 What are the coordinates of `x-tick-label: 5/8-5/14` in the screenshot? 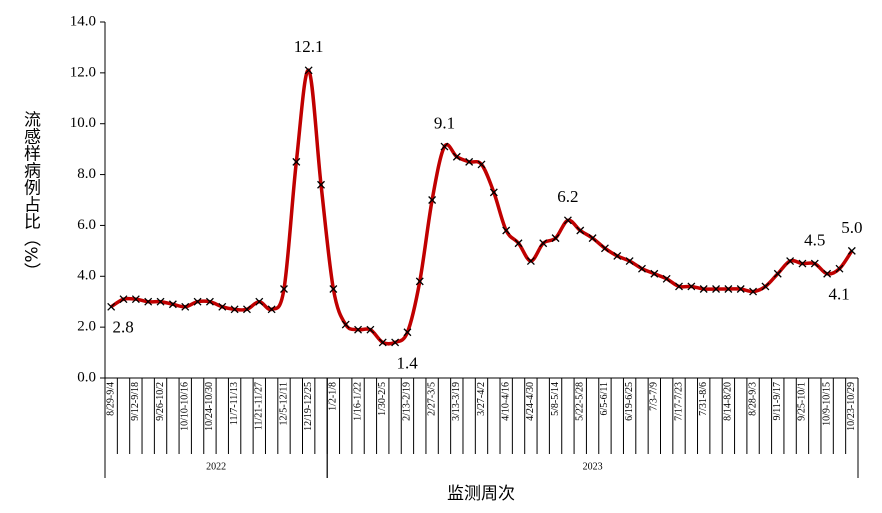 It's located at (555, 399).